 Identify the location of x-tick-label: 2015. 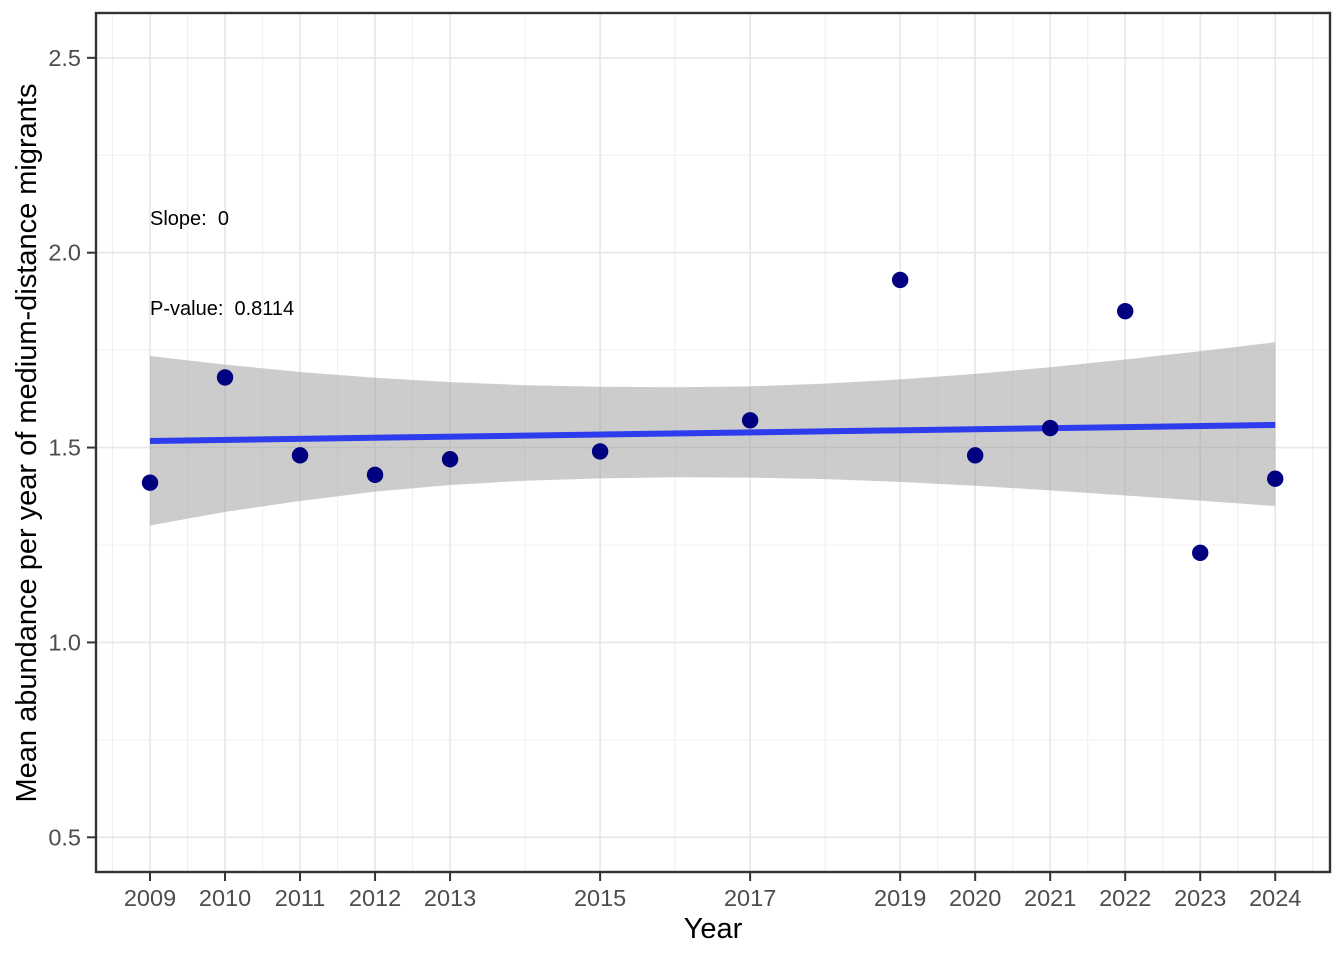
(600, 898).